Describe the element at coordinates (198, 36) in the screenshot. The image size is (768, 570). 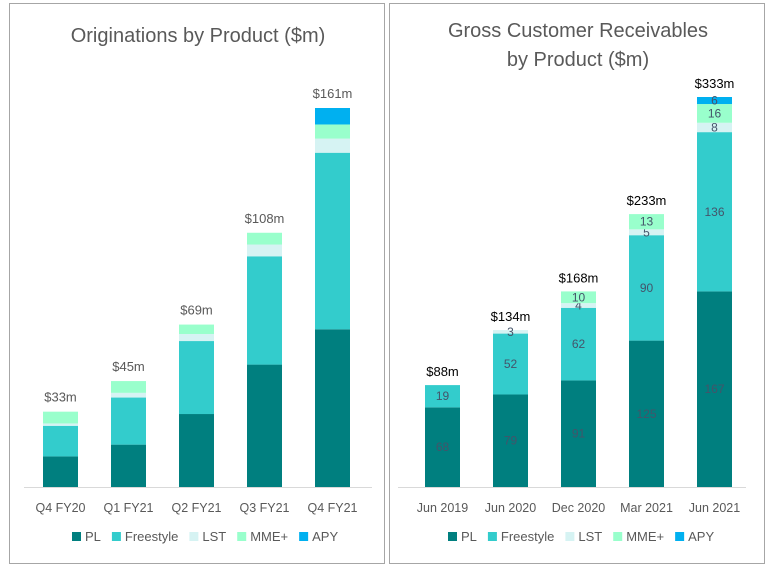
I see `chart-title: Originations by Product ($m)` at that location.